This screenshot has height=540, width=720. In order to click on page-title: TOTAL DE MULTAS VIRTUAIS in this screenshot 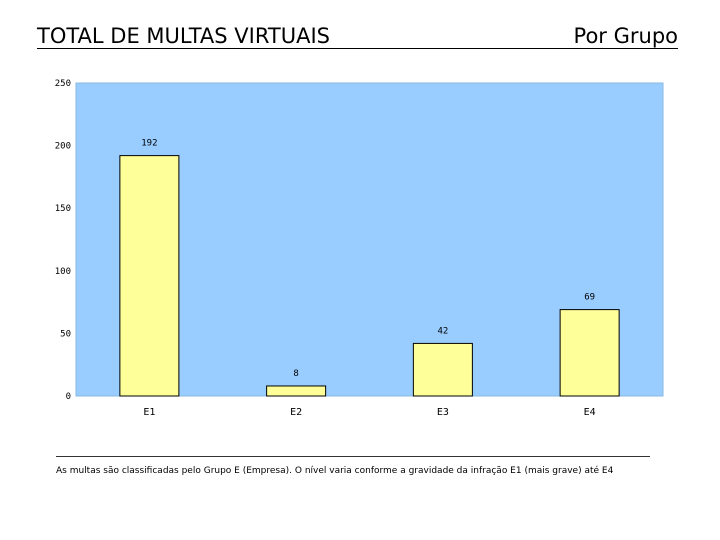, I will do `click(183, 36)`.